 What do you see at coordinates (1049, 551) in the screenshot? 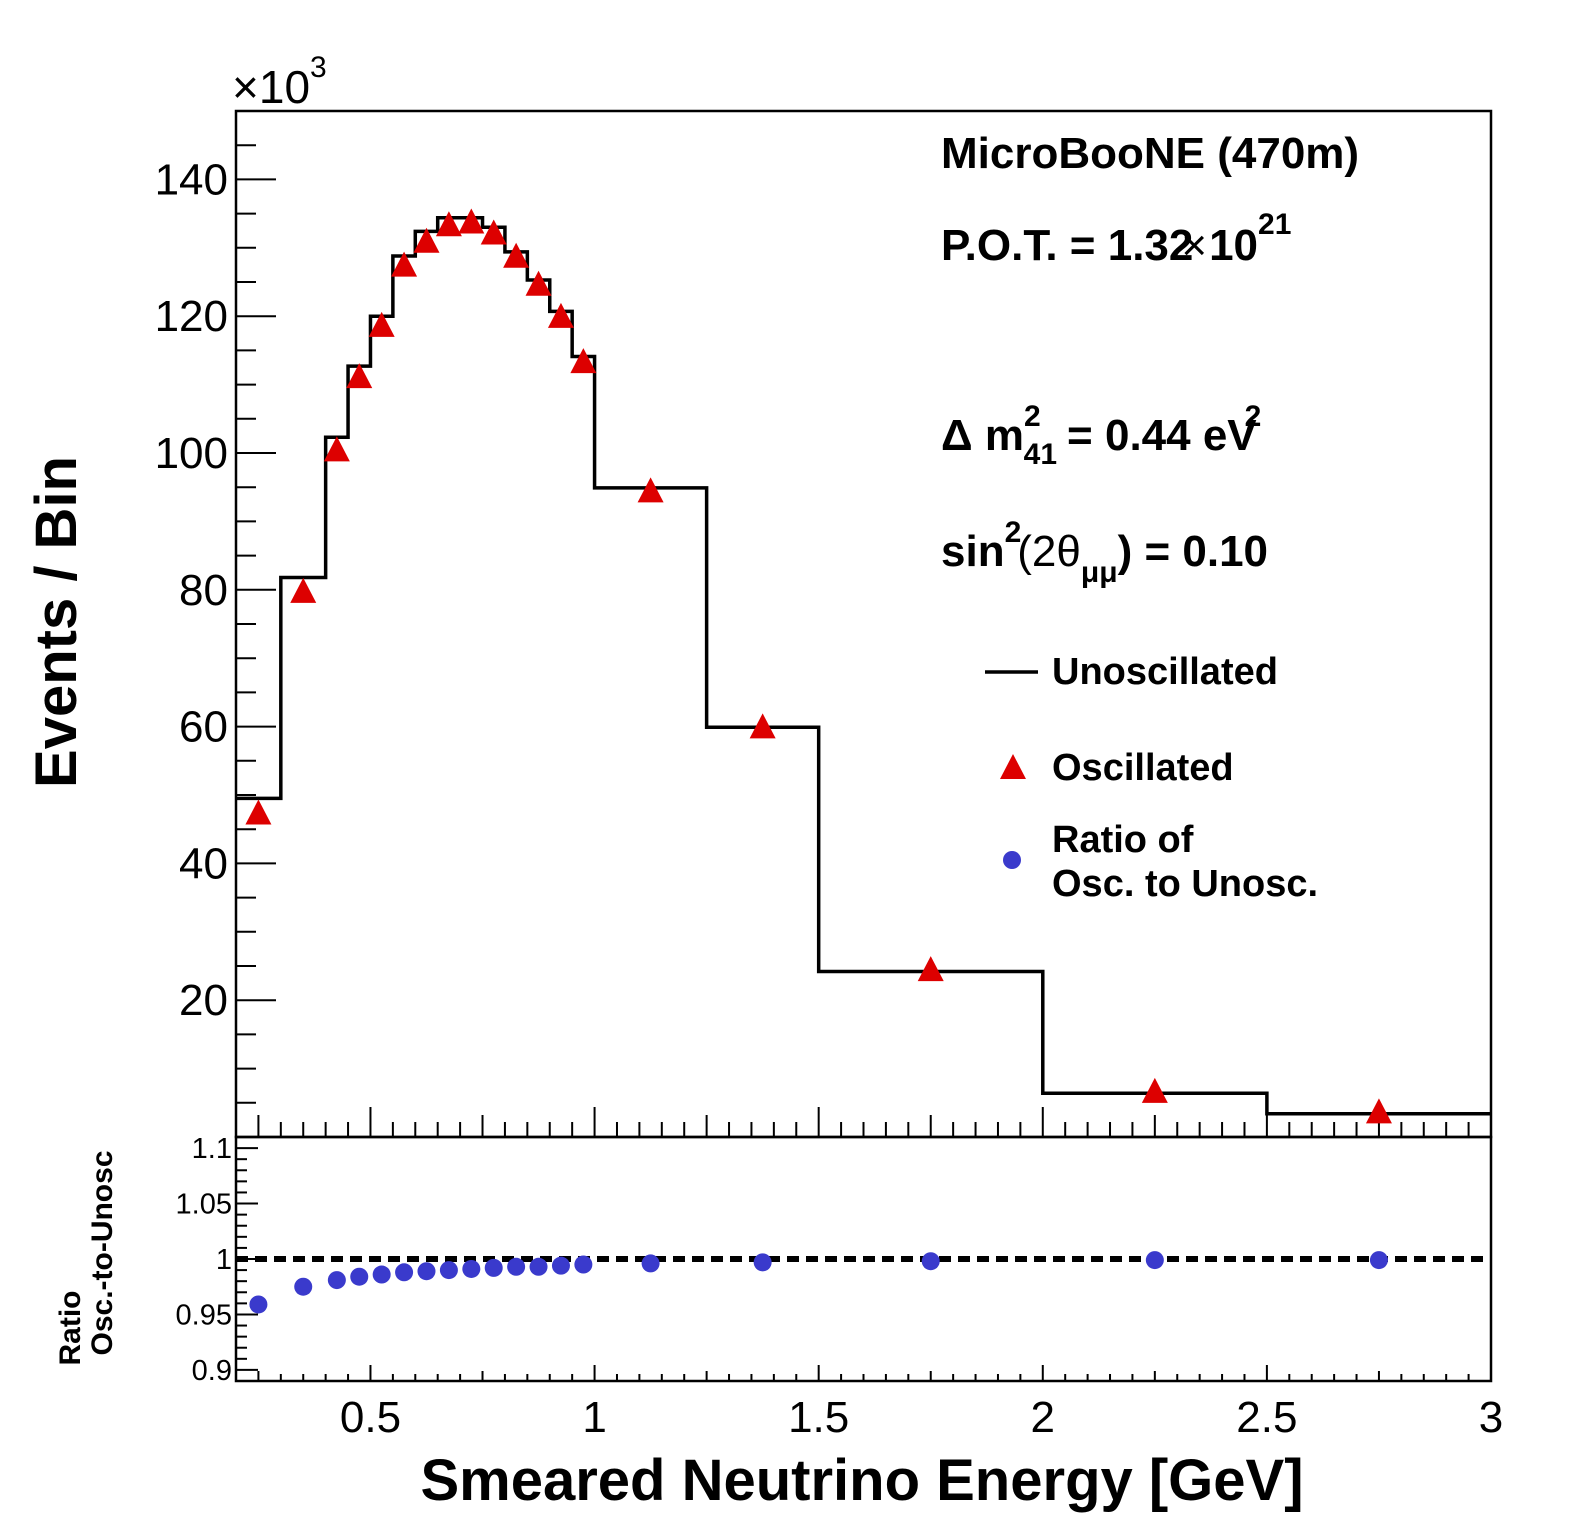
I see `sin2-paren: (2θ` at bounding box center [1049, 551].